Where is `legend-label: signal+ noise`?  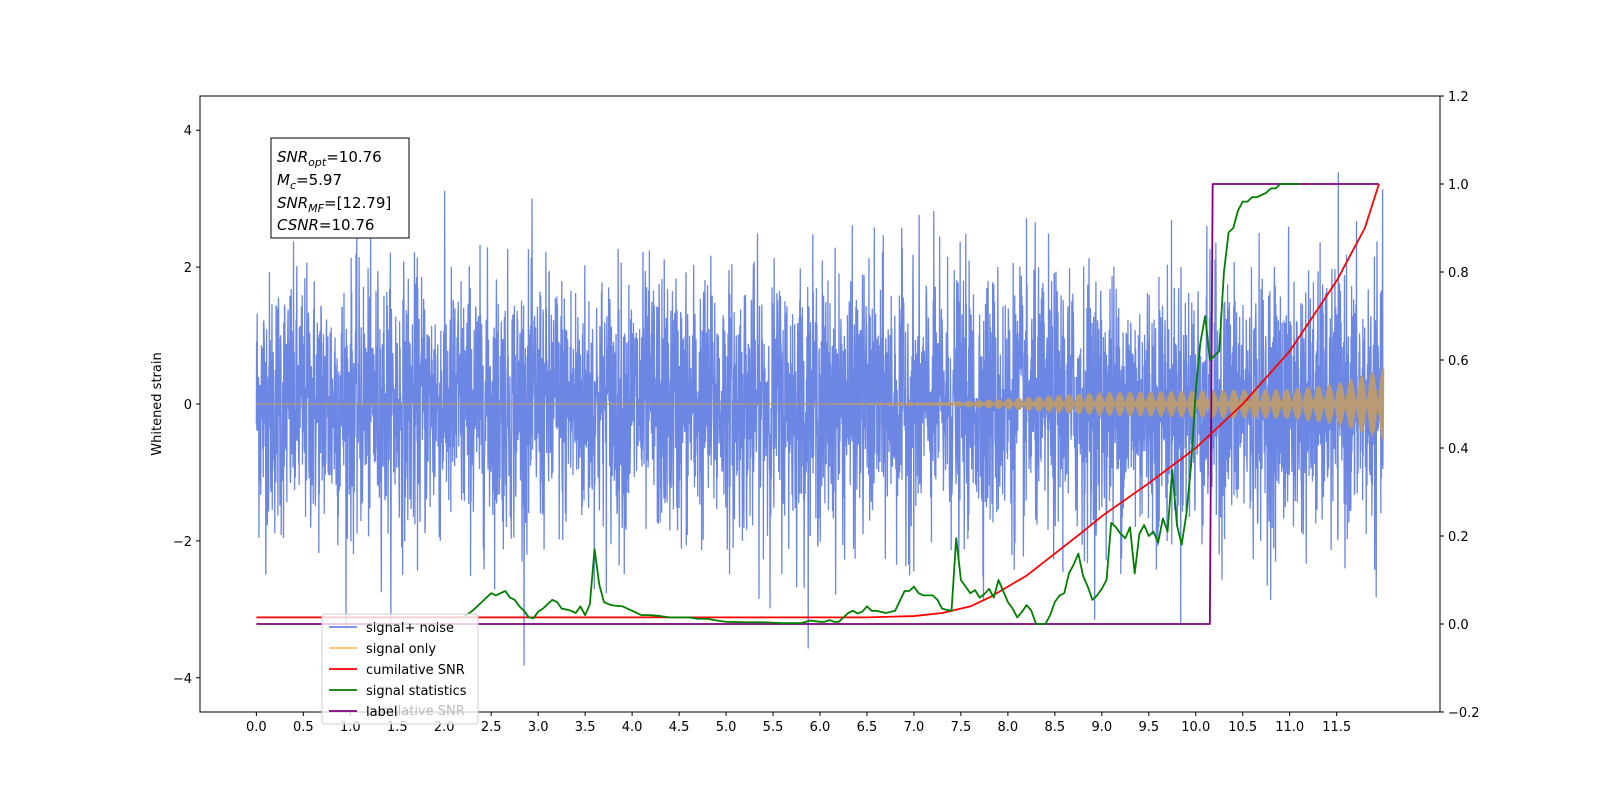
legend-label: signal+ noise is located at coordinates (410, 628).